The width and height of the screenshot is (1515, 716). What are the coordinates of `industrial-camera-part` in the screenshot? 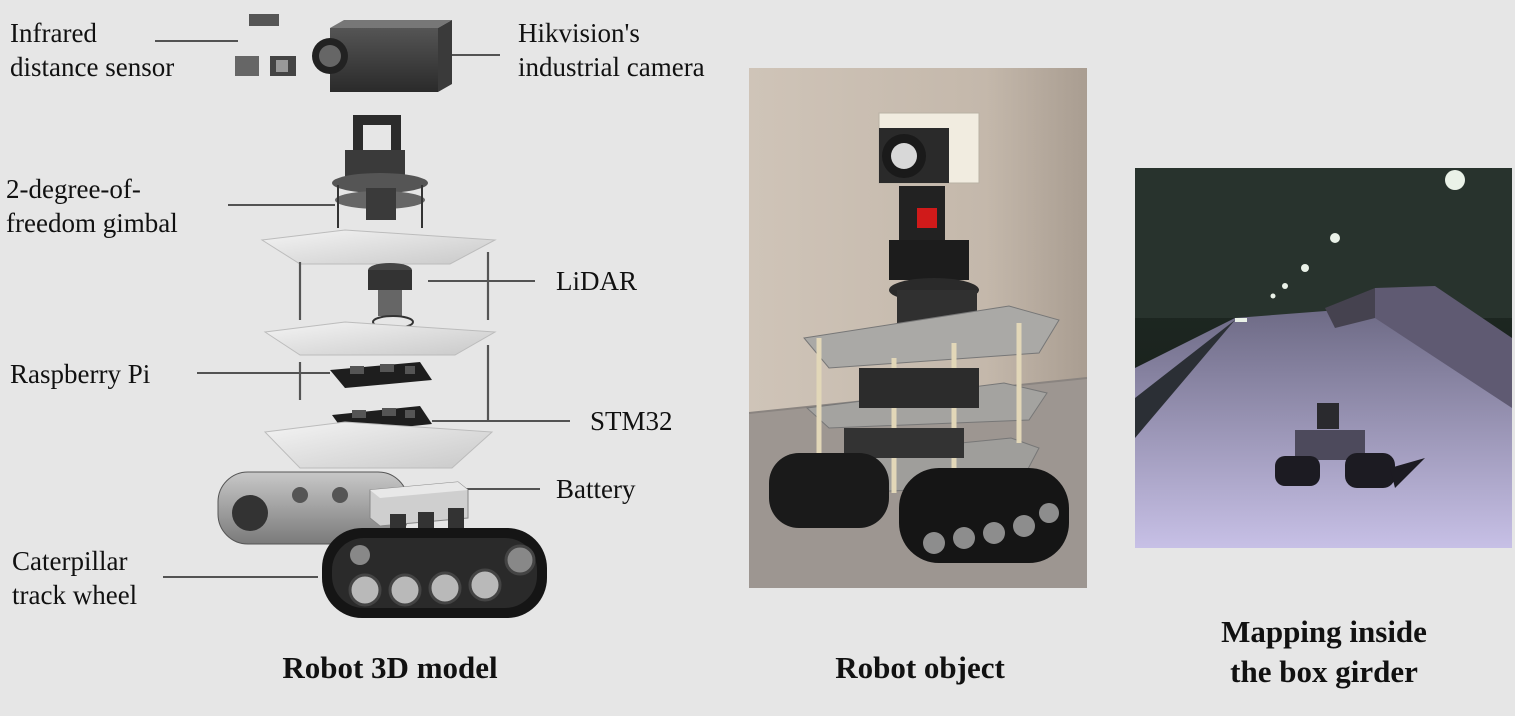 It's located at (382, 56).